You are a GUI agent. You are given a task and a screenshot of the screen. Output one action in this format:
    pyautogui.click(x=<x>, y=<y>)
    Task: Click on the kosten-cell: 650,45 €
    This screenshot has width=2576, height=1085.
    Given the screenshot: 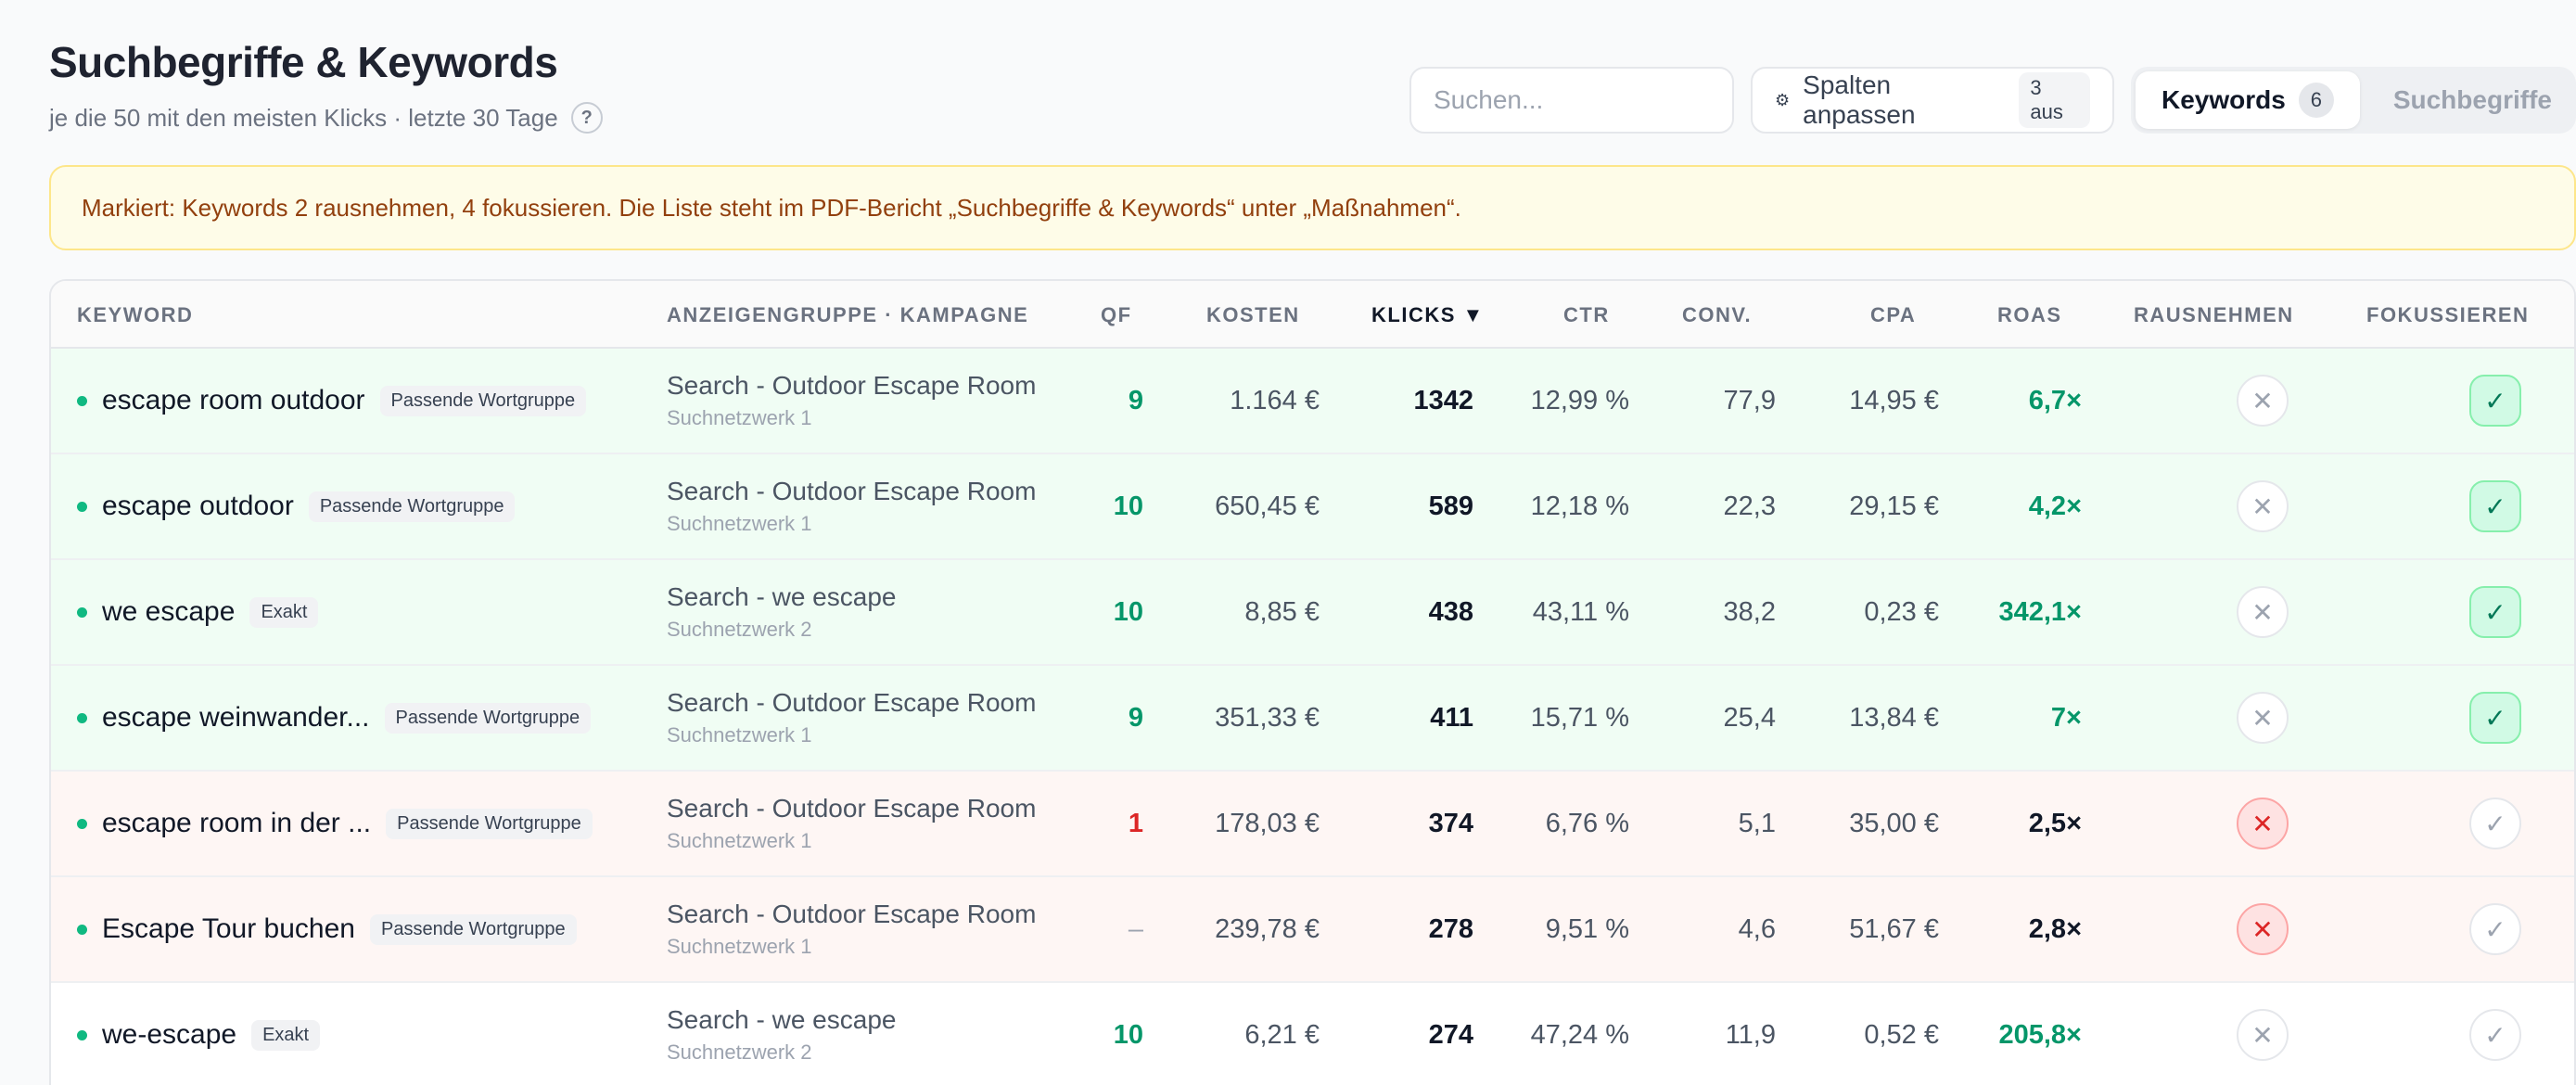 What is the action you would take?
    pyautogui.click(x=1267, y=506)
    